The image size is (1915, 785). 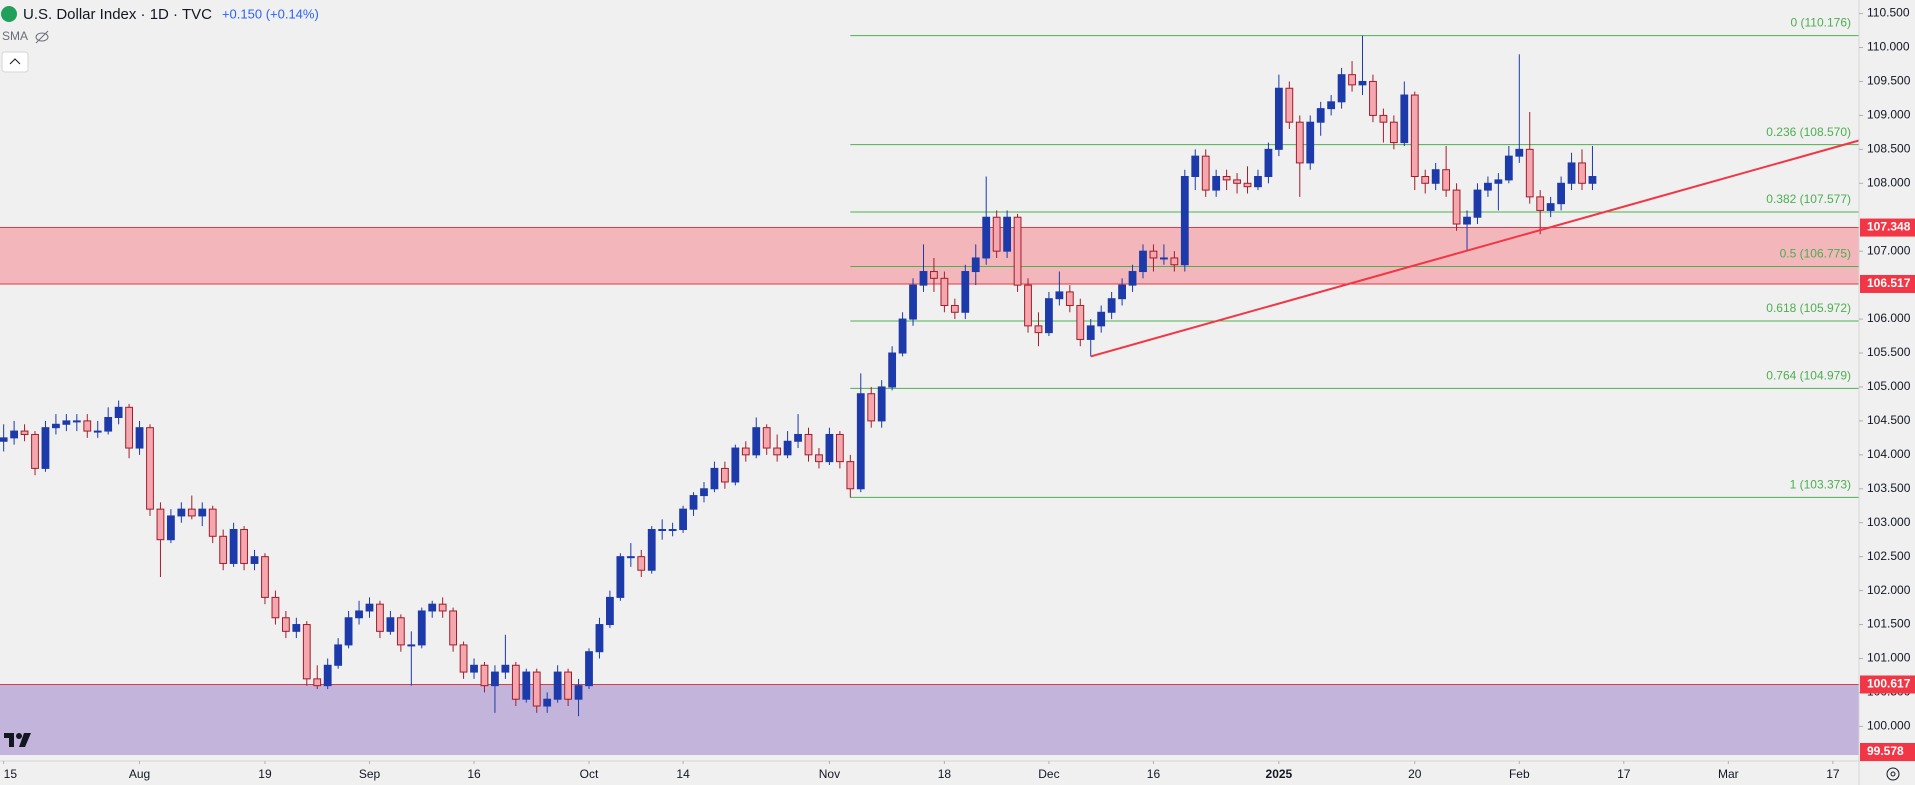 I want to click on settings-icon, so click(x=1893, y=774).